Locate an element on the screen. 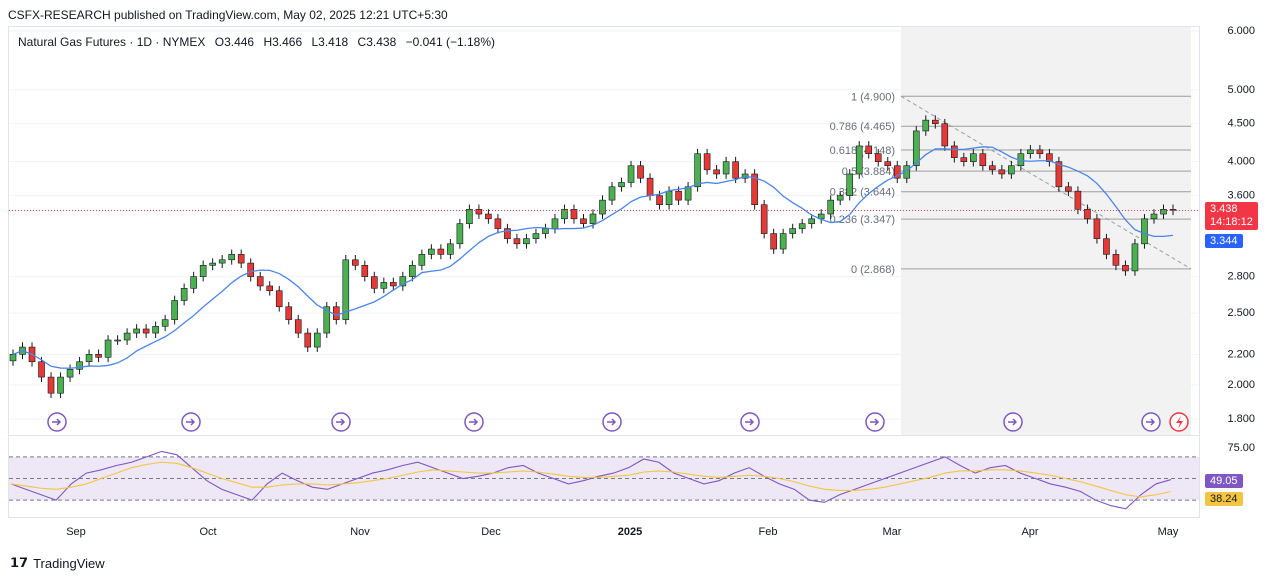 This screenshot has height=581, width=1281. time-tick-label: May is located at coordinates (1168, 532).